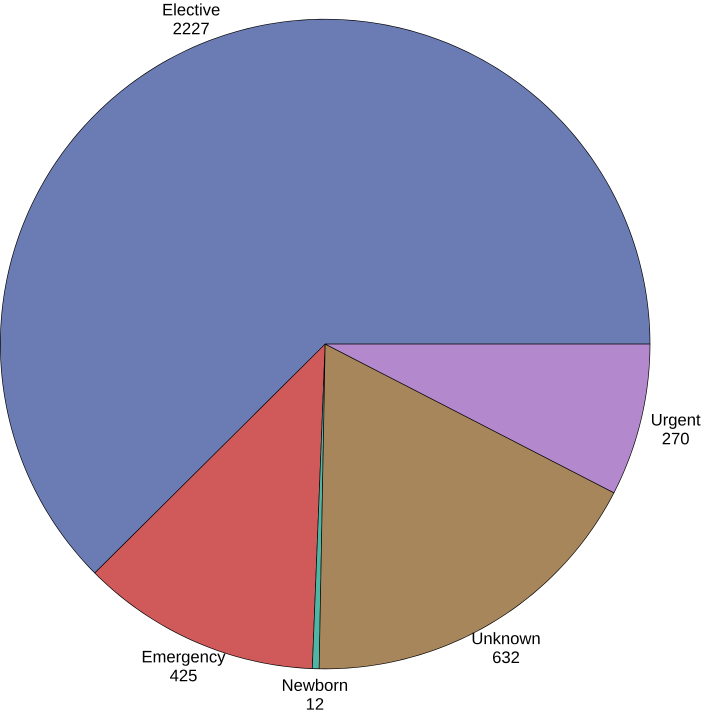 This screenshot has width=704, height=713. Describe the element at coordinates (315, 684) in the screenshot. I see `slice-label: Newborn` at that location.